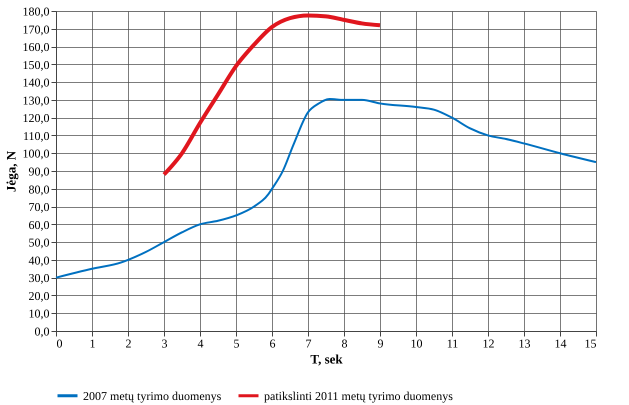 This screenshot has height=405, width=629. What do you see at coordinates (39, 260) in the screenshot?
I see `y-tick-label: 40,0` at bounding box center [39, 260].